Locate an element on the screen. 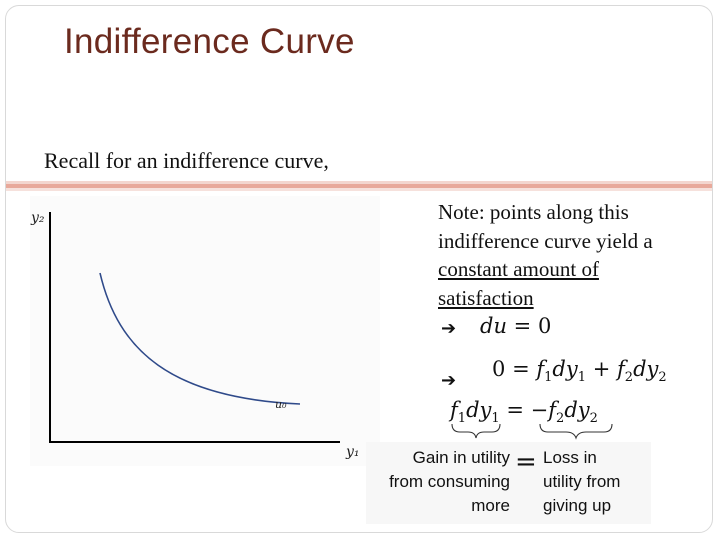  gain-label-line: Gain in utility is located at coordinates (461, 457).